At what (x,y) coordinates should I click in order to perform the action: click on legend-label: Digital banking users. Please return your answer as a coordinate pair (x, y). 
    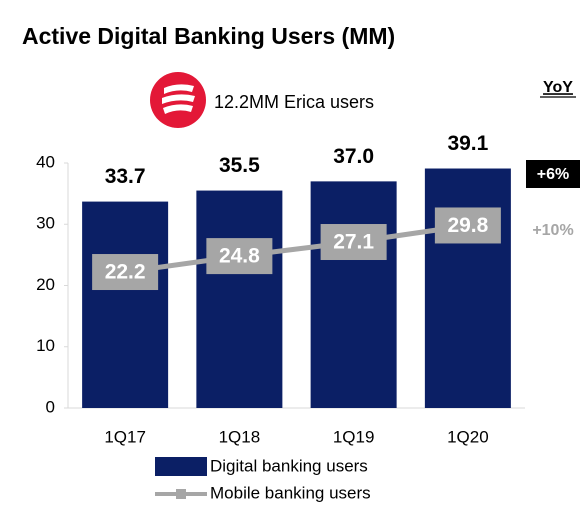
    Looking at the image, I should click on (289, 465).